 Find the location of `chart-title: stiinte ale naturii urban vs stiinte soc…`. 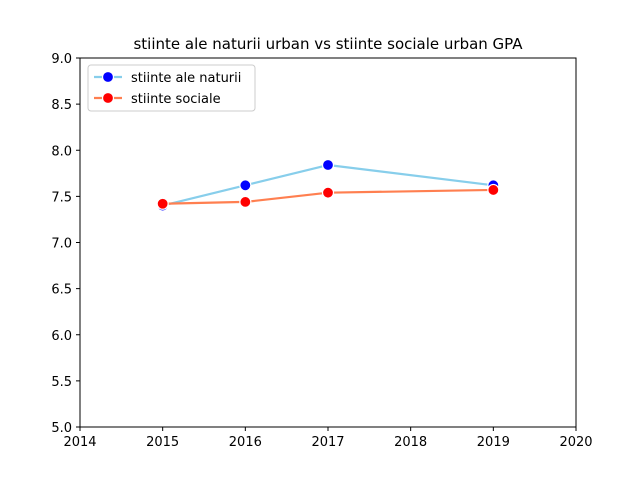

chart-title: stiinte ale naturii urban vs stiinte soc… is located at coordinates (328, 44).